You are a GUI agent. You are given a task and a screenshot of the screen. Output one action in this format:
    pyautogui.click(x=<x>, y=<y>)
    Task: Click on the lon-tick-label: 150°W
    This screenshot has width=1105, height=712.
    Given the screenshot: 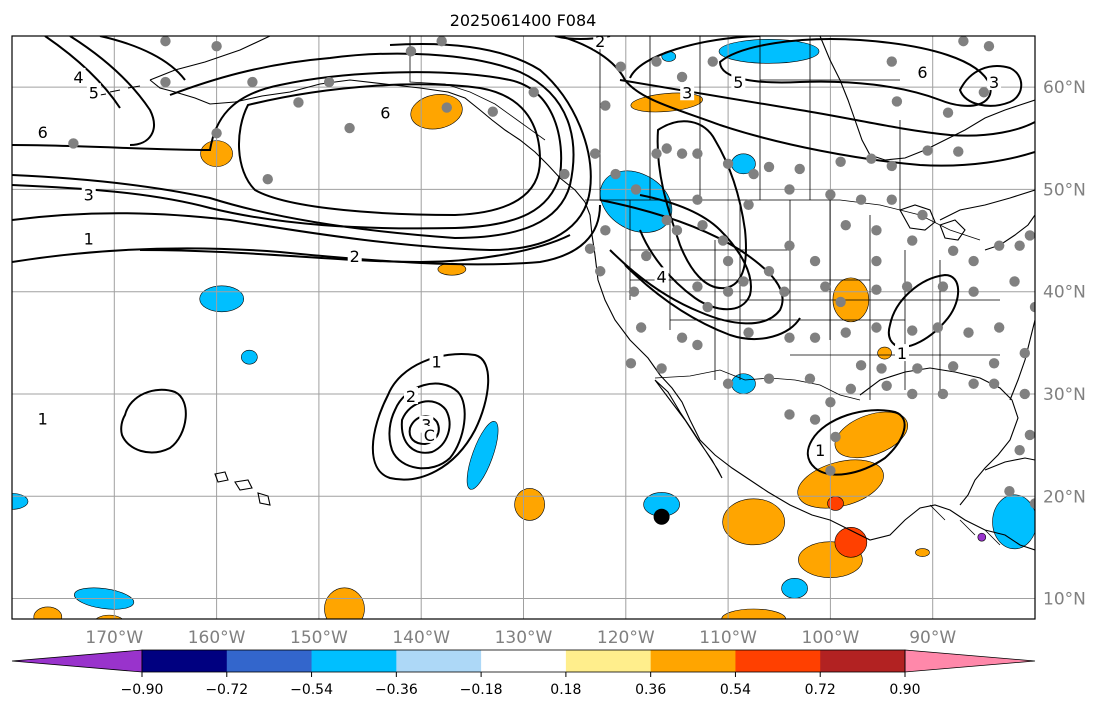 What is the action you would take?
    pyautogui.click(x=319, y=638)
    